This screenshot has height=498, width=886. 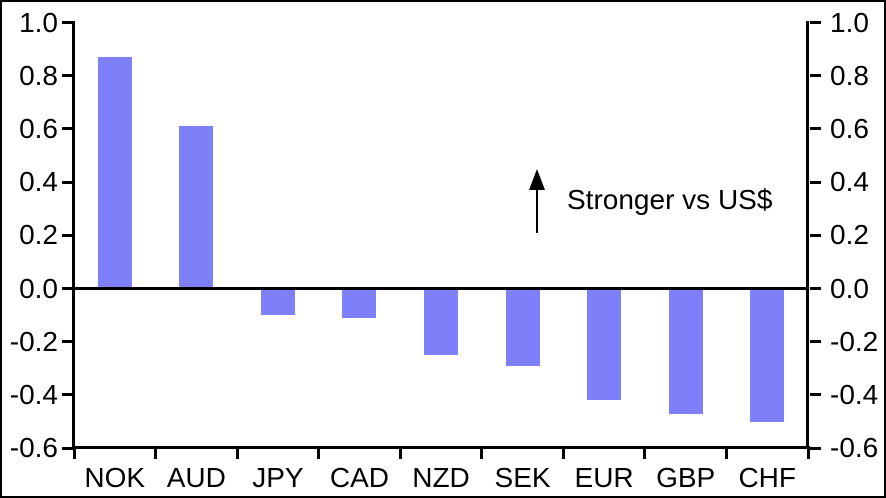 I want to click on y-tick-right--0.4, so click(x=815, y=395).